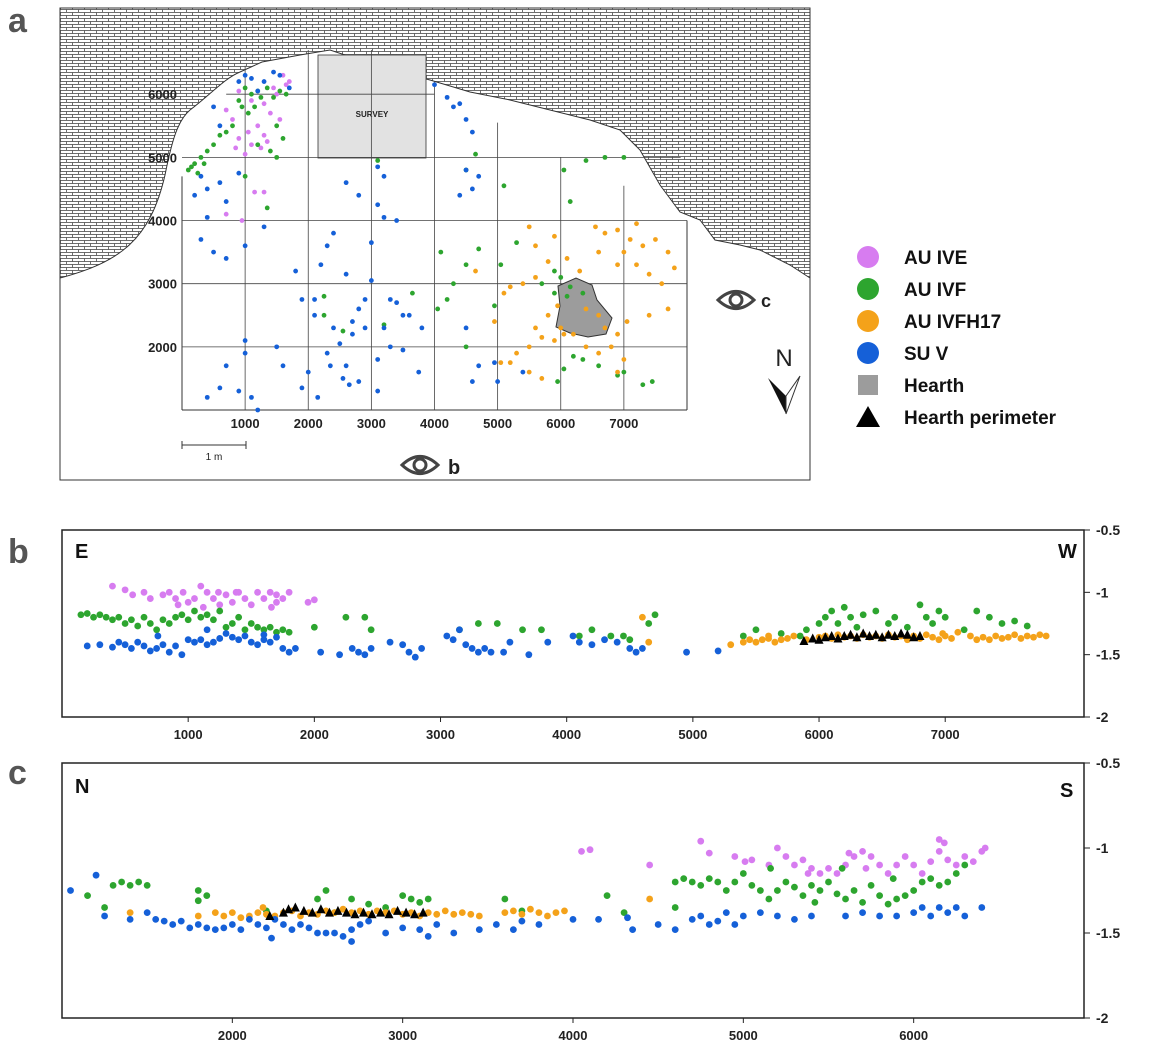 The height and width of the screenshot is (1048, 1152). Describe the element at coordinates (1108, 763) in the screenshot. I see `section-c-y-tick-label: -0.5` at that location.